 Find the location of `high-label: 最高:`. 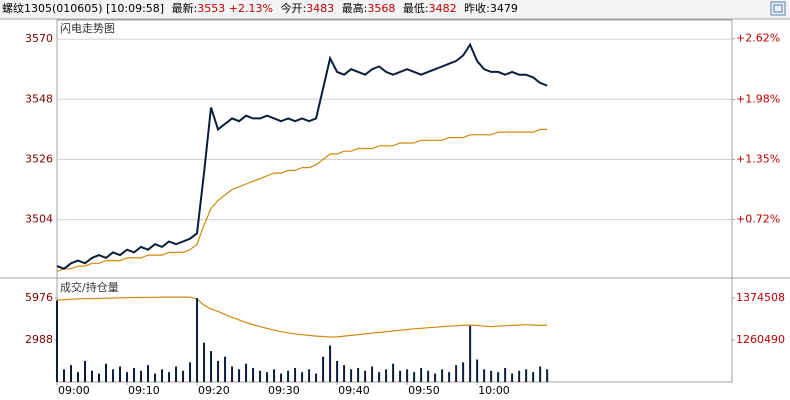

high-label: 最高: is located at coordinates (355, 8).